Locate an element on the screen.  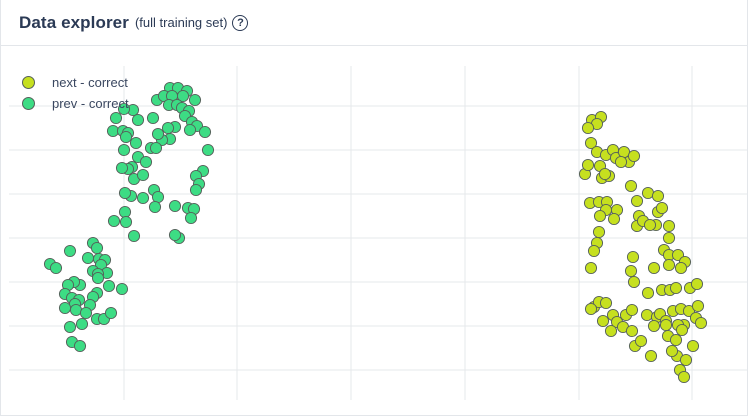
legend-label-next-correct: next - correct is located at coordinates (90, 82).